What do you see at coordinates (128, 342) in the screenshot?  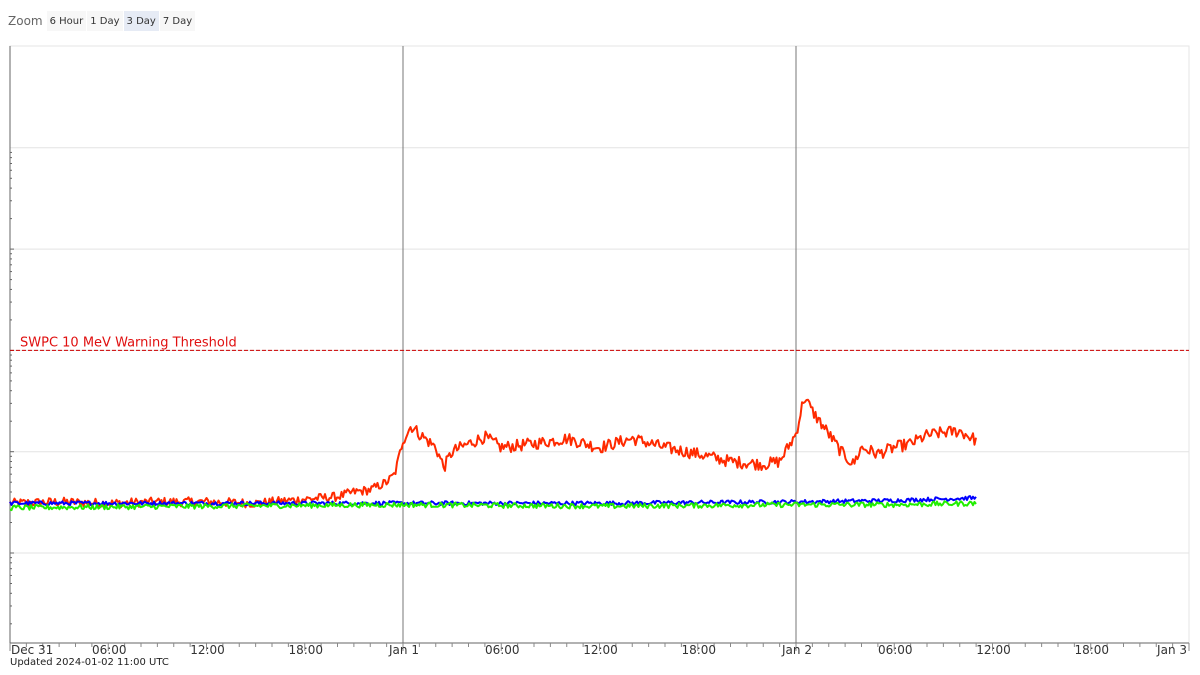 I see `threshold-label: SWPC 10 MeV Warning Threshold` at bounding box center [128, 342].